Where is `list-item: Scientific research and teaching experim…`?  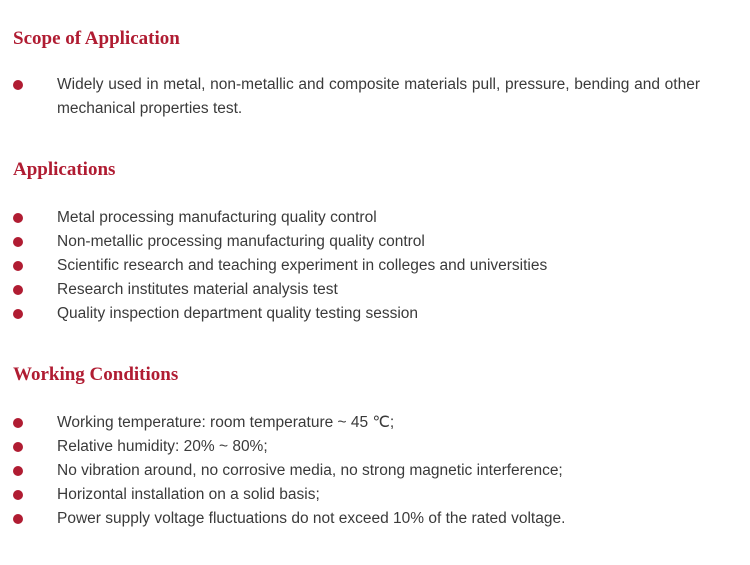 list-item: Scientific research and teaching experim… is located at coordinates (350, 266).